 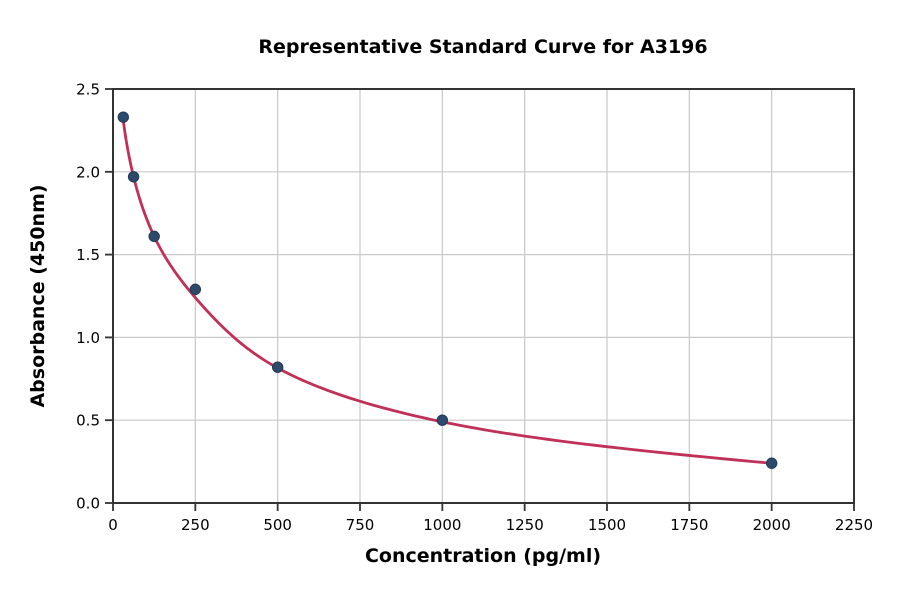 I want to click on x-tick-label: 1750, so click(x=689, y=525).